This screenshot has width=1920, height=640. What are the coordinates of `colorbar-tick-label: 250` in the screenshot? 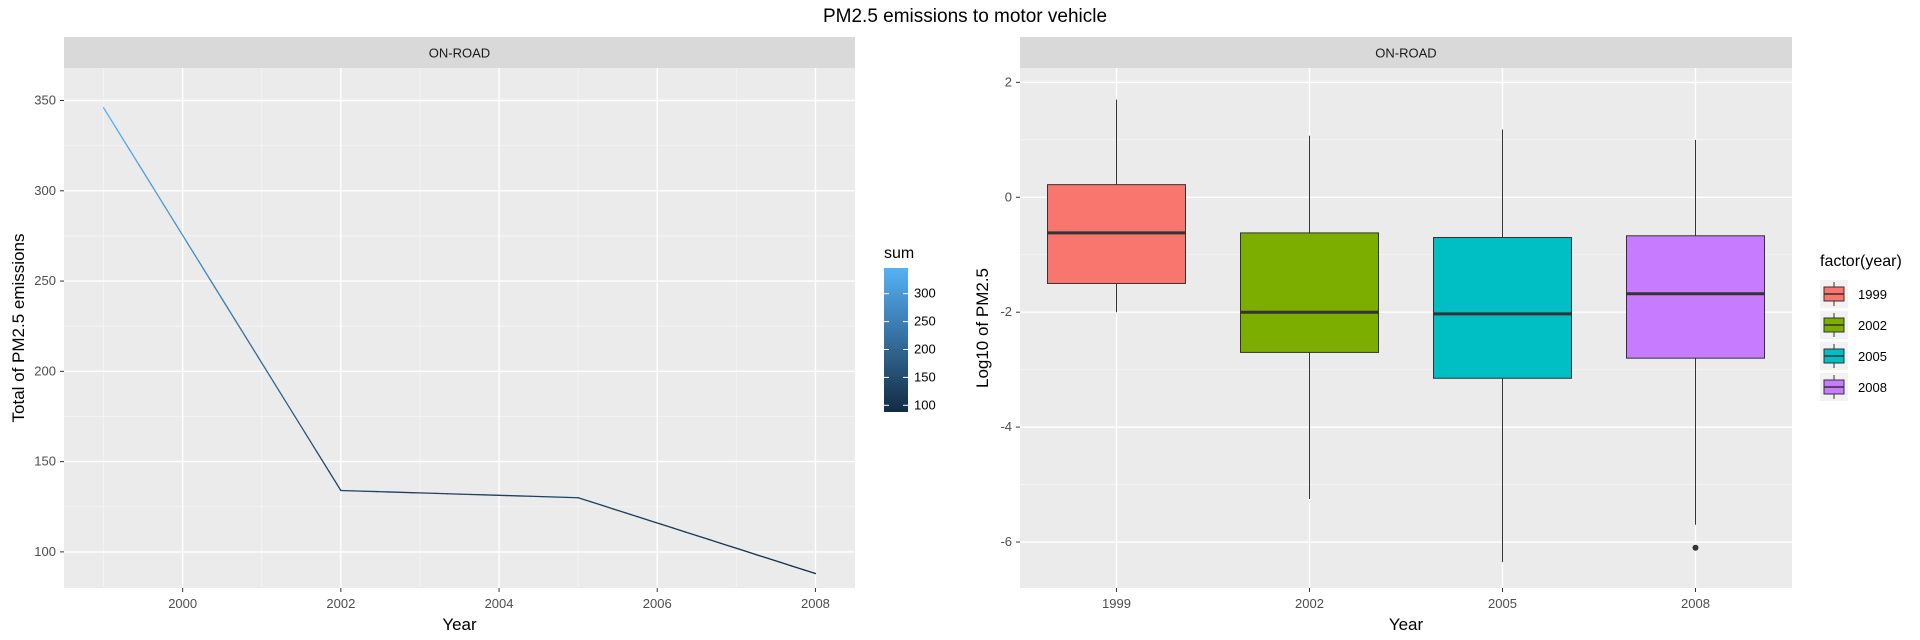 It's located at (925, 321).